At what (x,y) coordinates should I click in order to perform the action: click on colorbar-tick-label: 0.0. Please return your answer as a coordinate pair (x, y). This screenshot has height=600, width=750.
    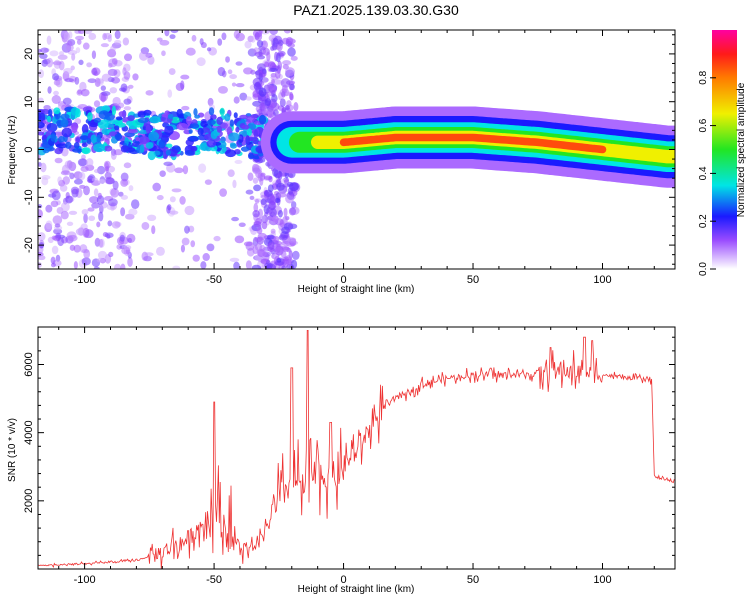
    Looking at the image, I should click on (703, 269).